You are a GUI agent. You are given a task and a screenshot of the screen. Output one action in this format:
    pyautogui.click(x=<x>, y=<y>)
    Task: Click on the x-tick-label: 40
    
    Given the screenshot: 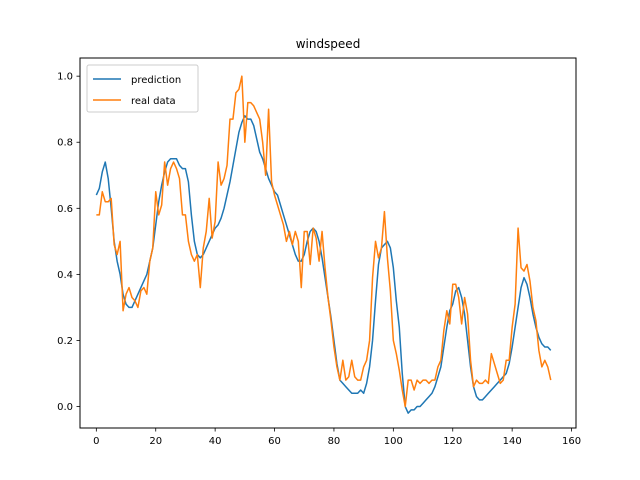 What is the action you would take?
    pyautogui.click(x=215, y=441)
    